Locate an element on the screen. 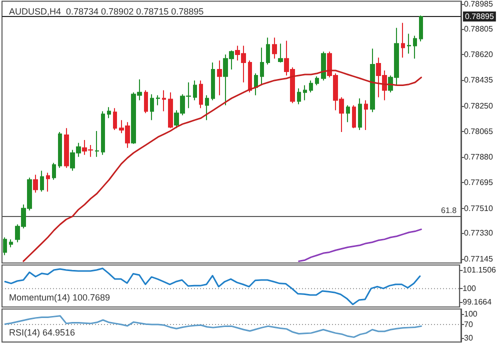 Image resolution: width=499 pixels, height=343 pixels. ref-line-label: 0.78895 is located at coordinates (479, 16).